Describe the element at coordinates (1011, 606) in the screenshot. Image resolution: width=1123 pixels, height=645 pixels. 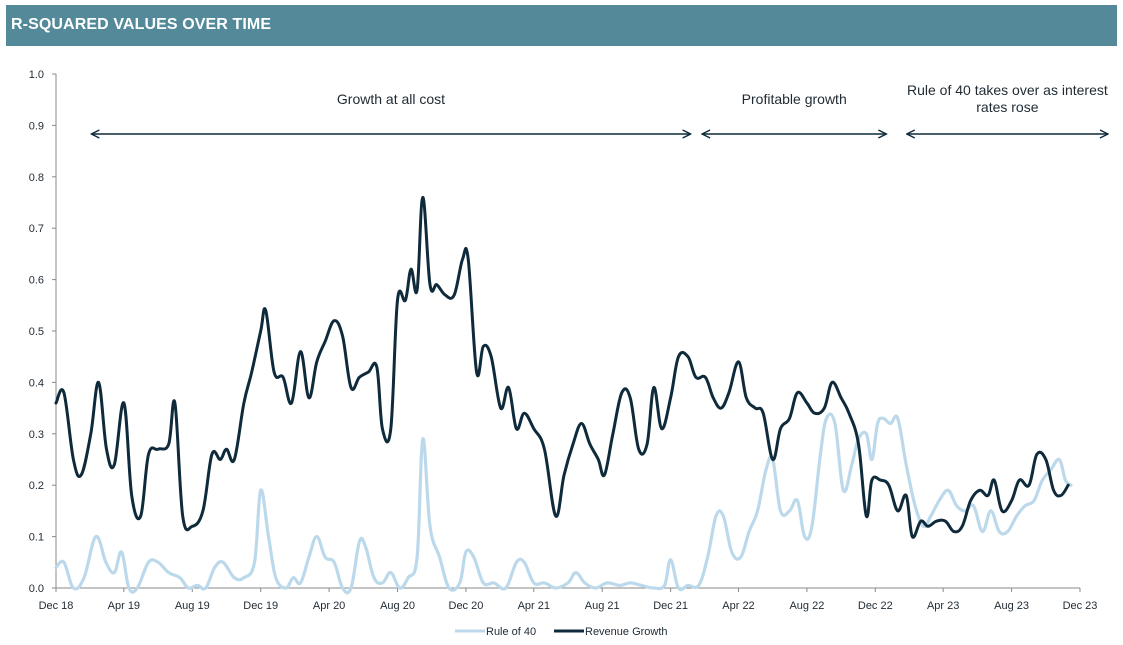
I see `x-tick-label: Aug 23` at that location.